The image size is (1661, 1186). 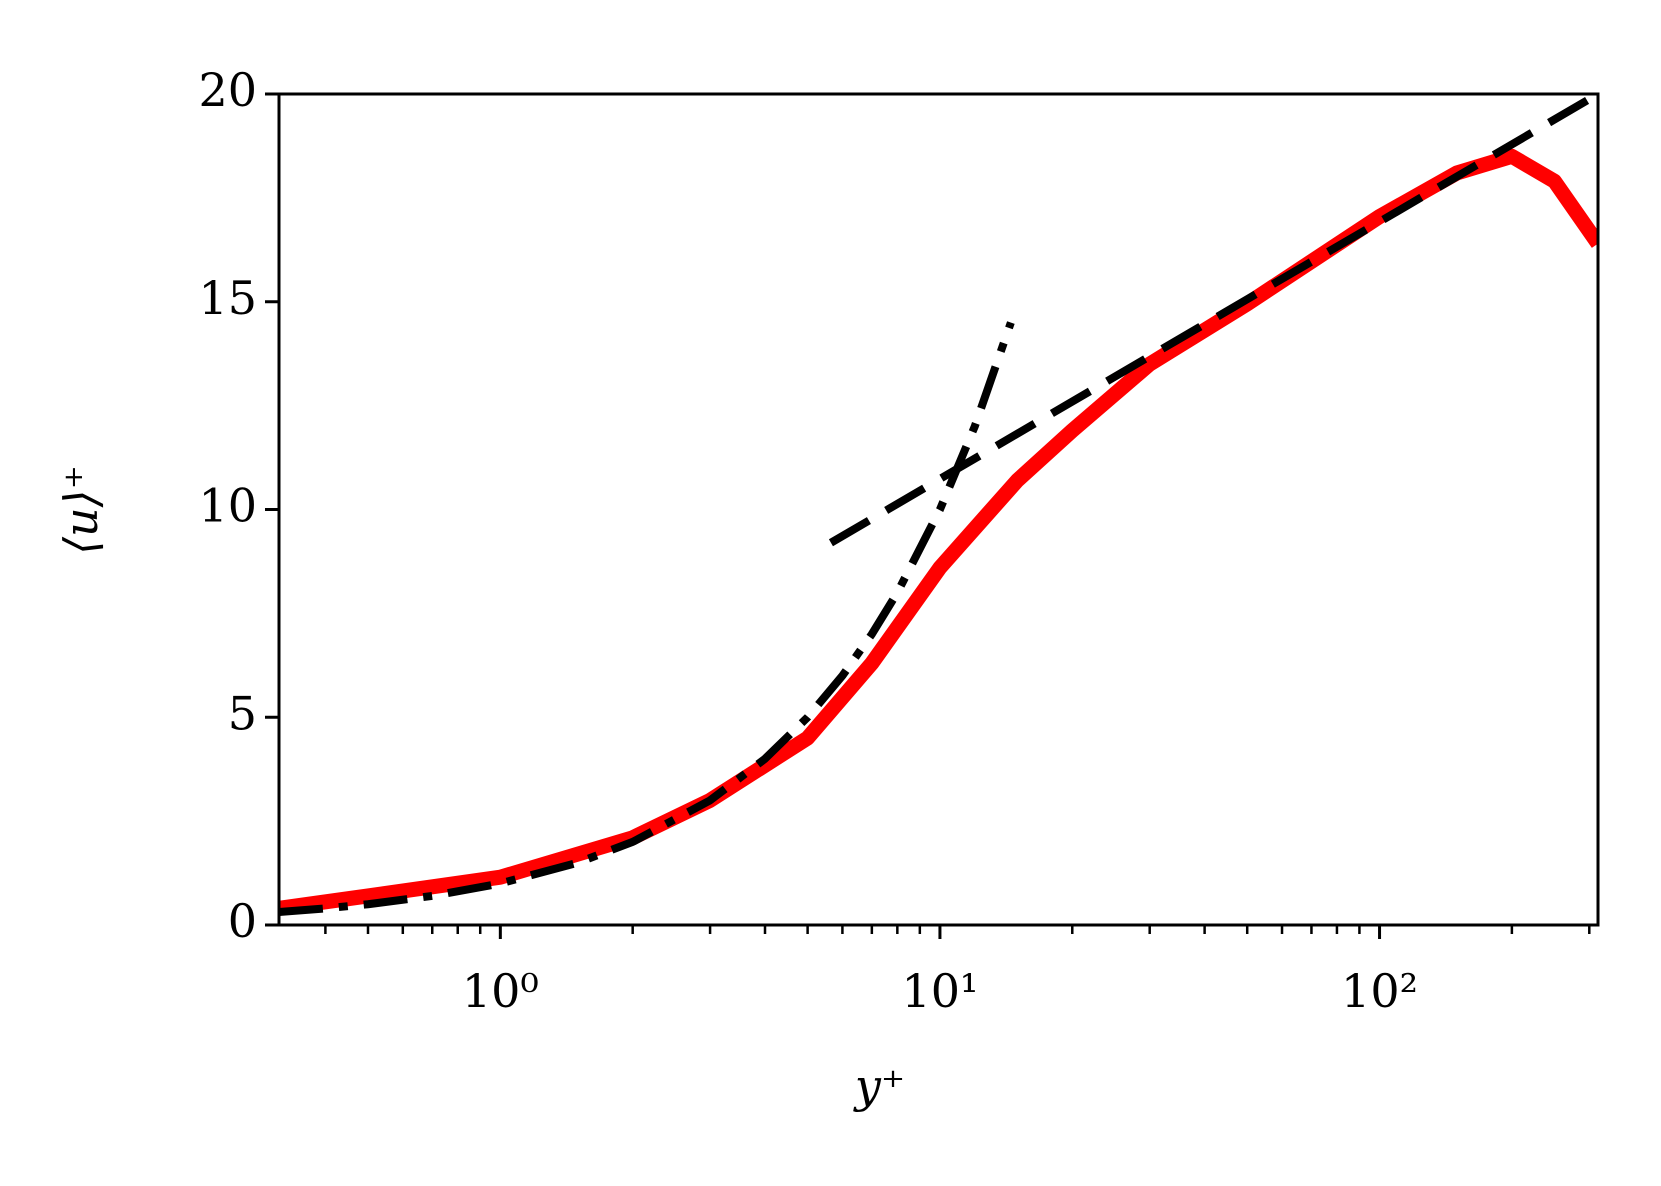 What do you see at coordinates (81, 510) in the screenshot?
I see `y-axis-label: ⟨u⟩⁺` at bounding box center [81, 510].